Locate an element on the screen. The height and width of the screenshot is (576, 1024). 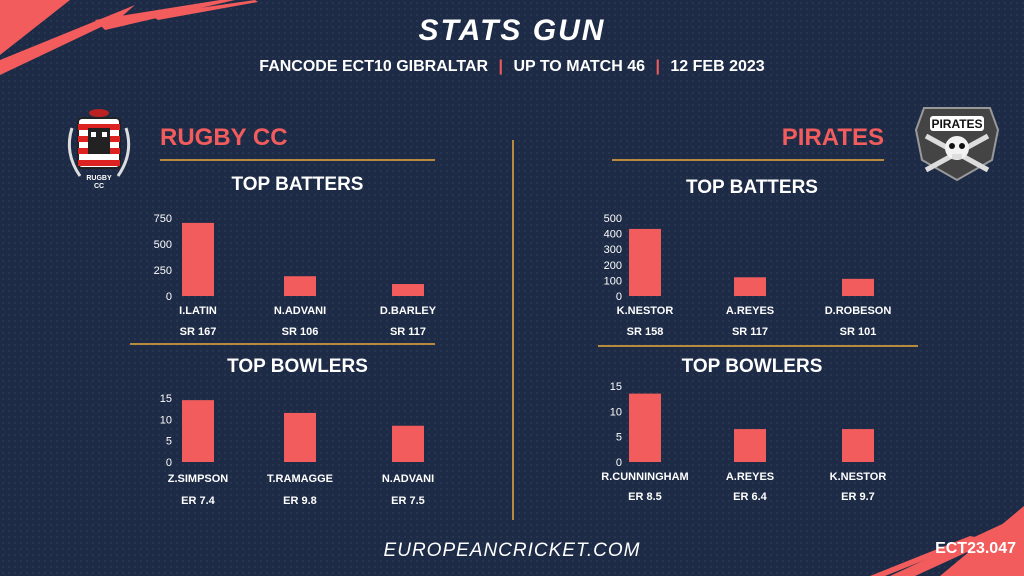
rugby-cc-logo: RUGBY CC is located at coordinates (99, 149).